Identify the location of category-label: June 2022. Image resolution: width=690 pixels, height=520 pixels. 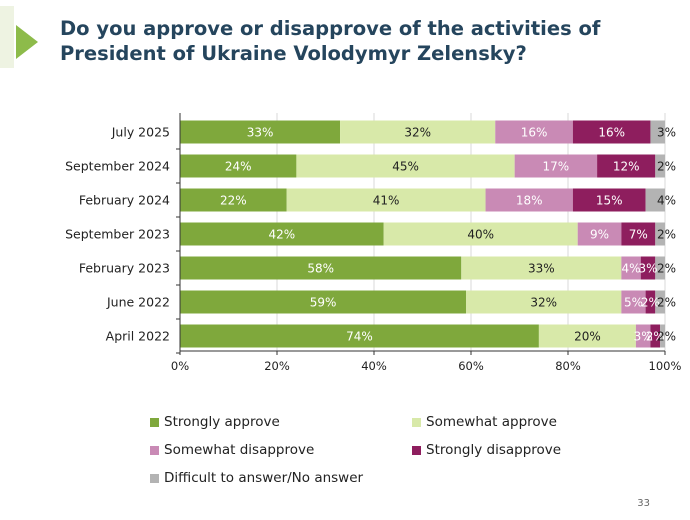
(138, 302).